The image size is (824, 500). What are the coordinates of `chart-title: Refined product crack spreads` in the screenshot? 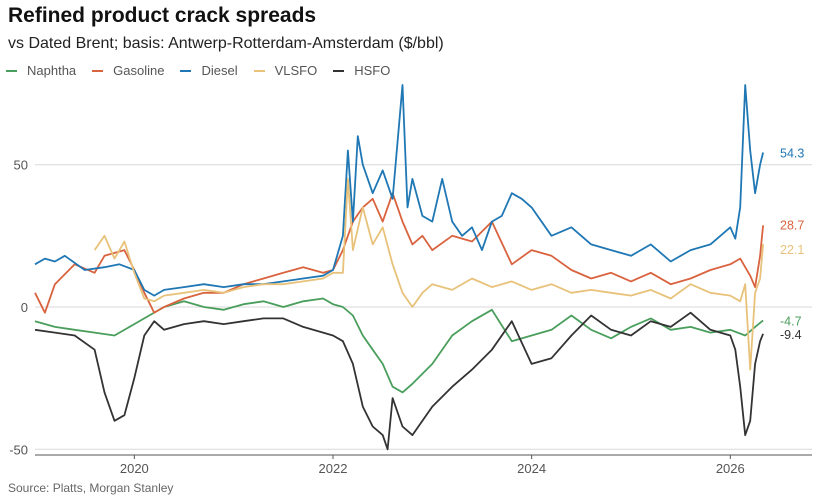 It's located at (162, 15).